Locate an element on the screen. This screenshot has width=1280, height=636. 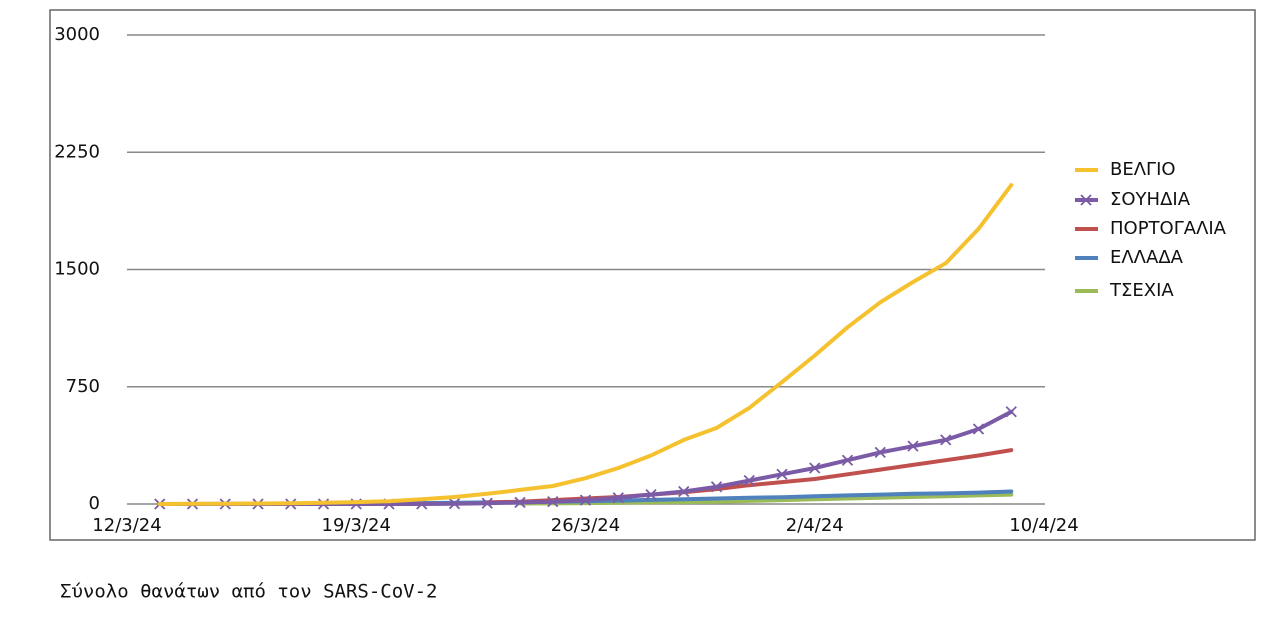
x-tick-label: 19/3/24 is located at coordinates (356, 525).